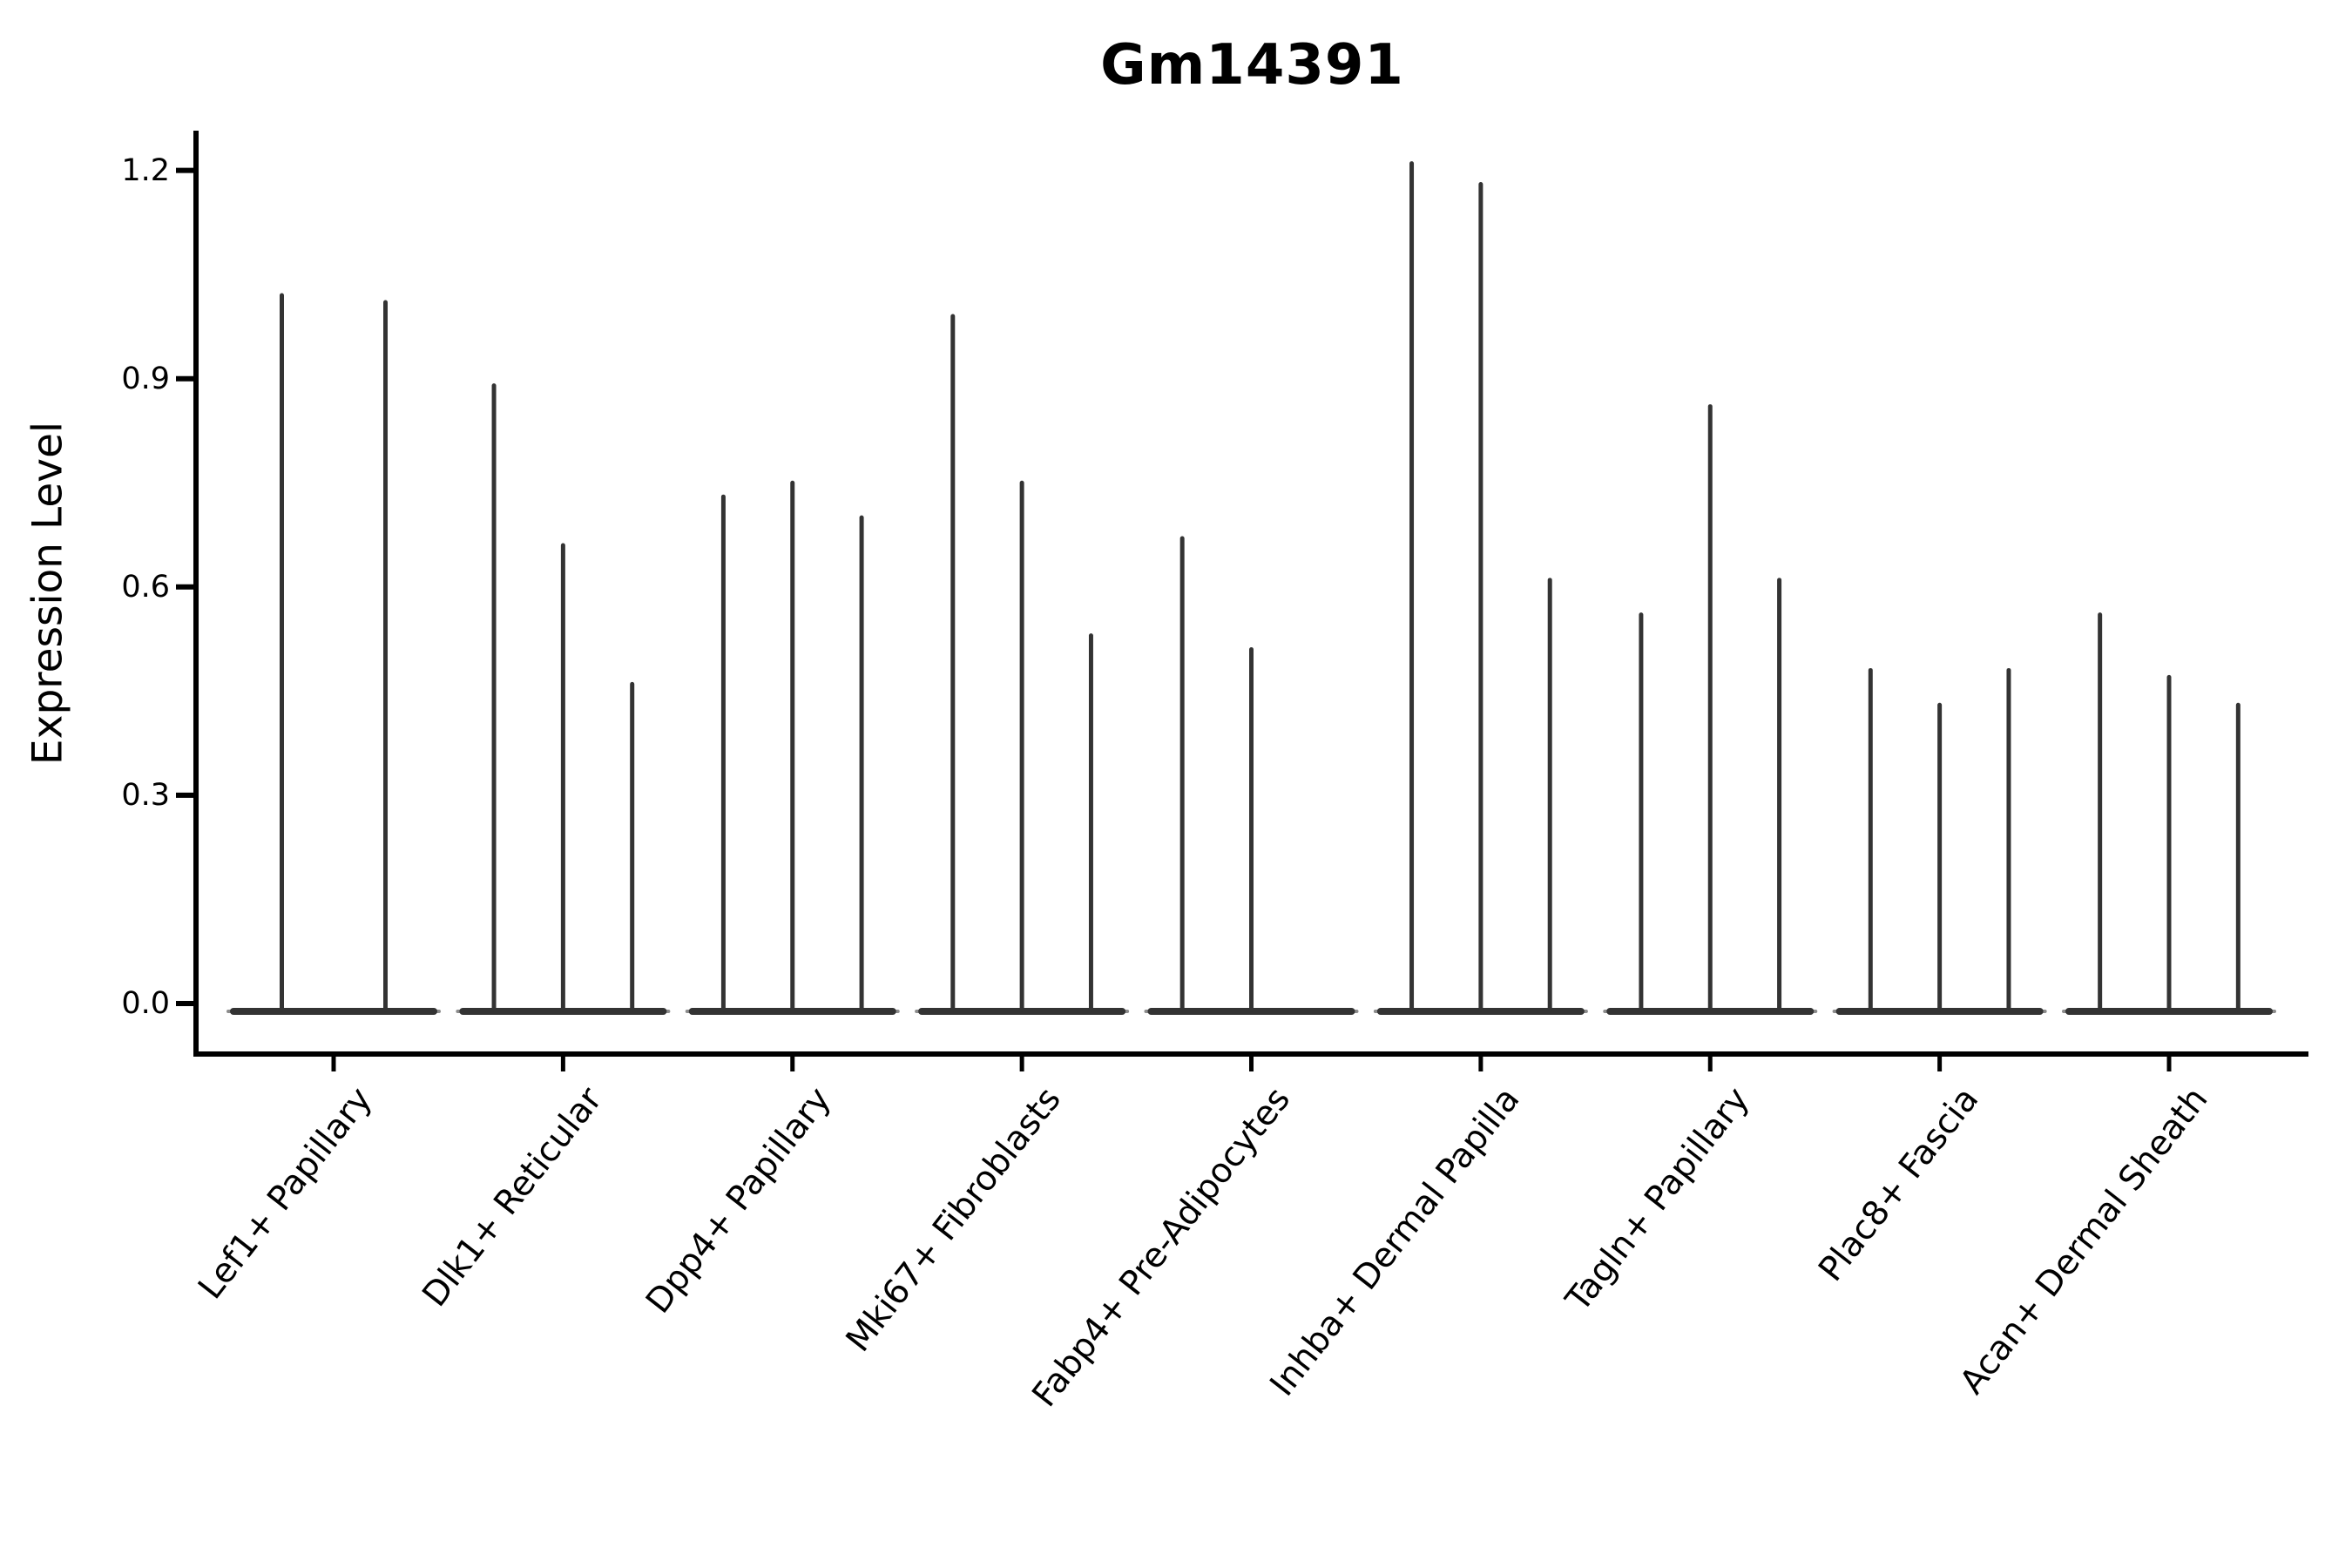 Image resolution: width=2352 pixels, height=1568 pixels. I want to click on y-tick-label: 0.6, so click(145, 587).